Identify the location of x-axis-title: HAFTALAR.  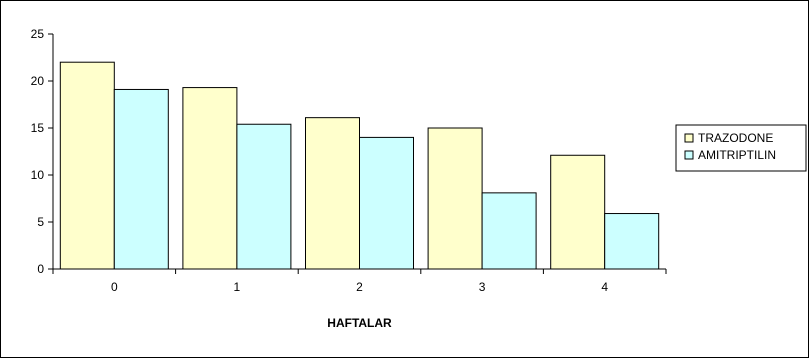
(359, 323).